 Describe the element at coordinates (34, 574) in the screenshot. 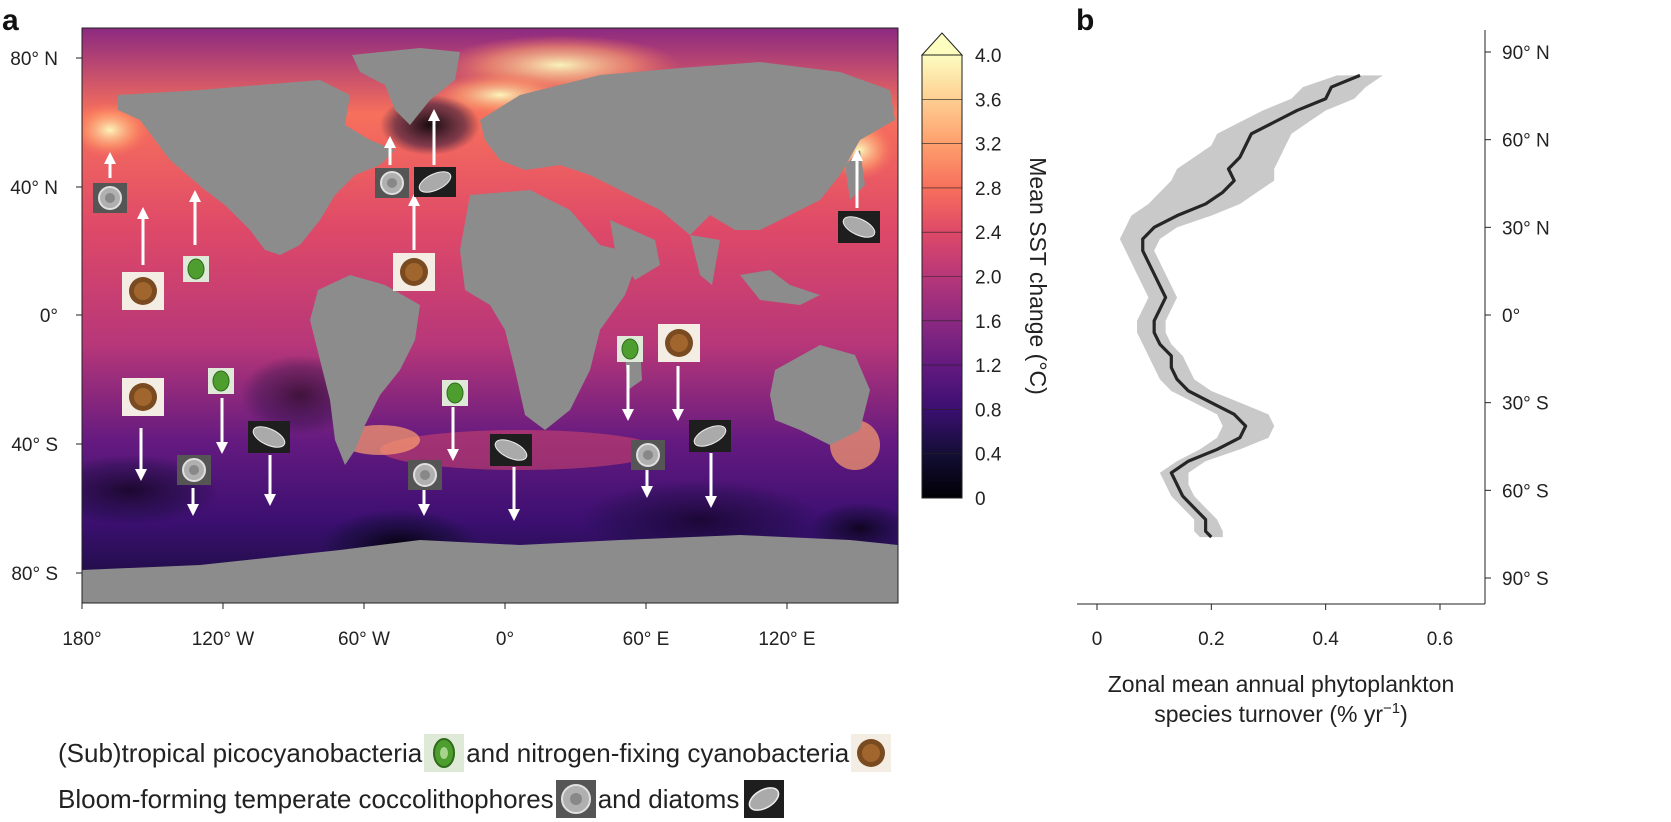

I see `lat-tick: 80° S` at that location.